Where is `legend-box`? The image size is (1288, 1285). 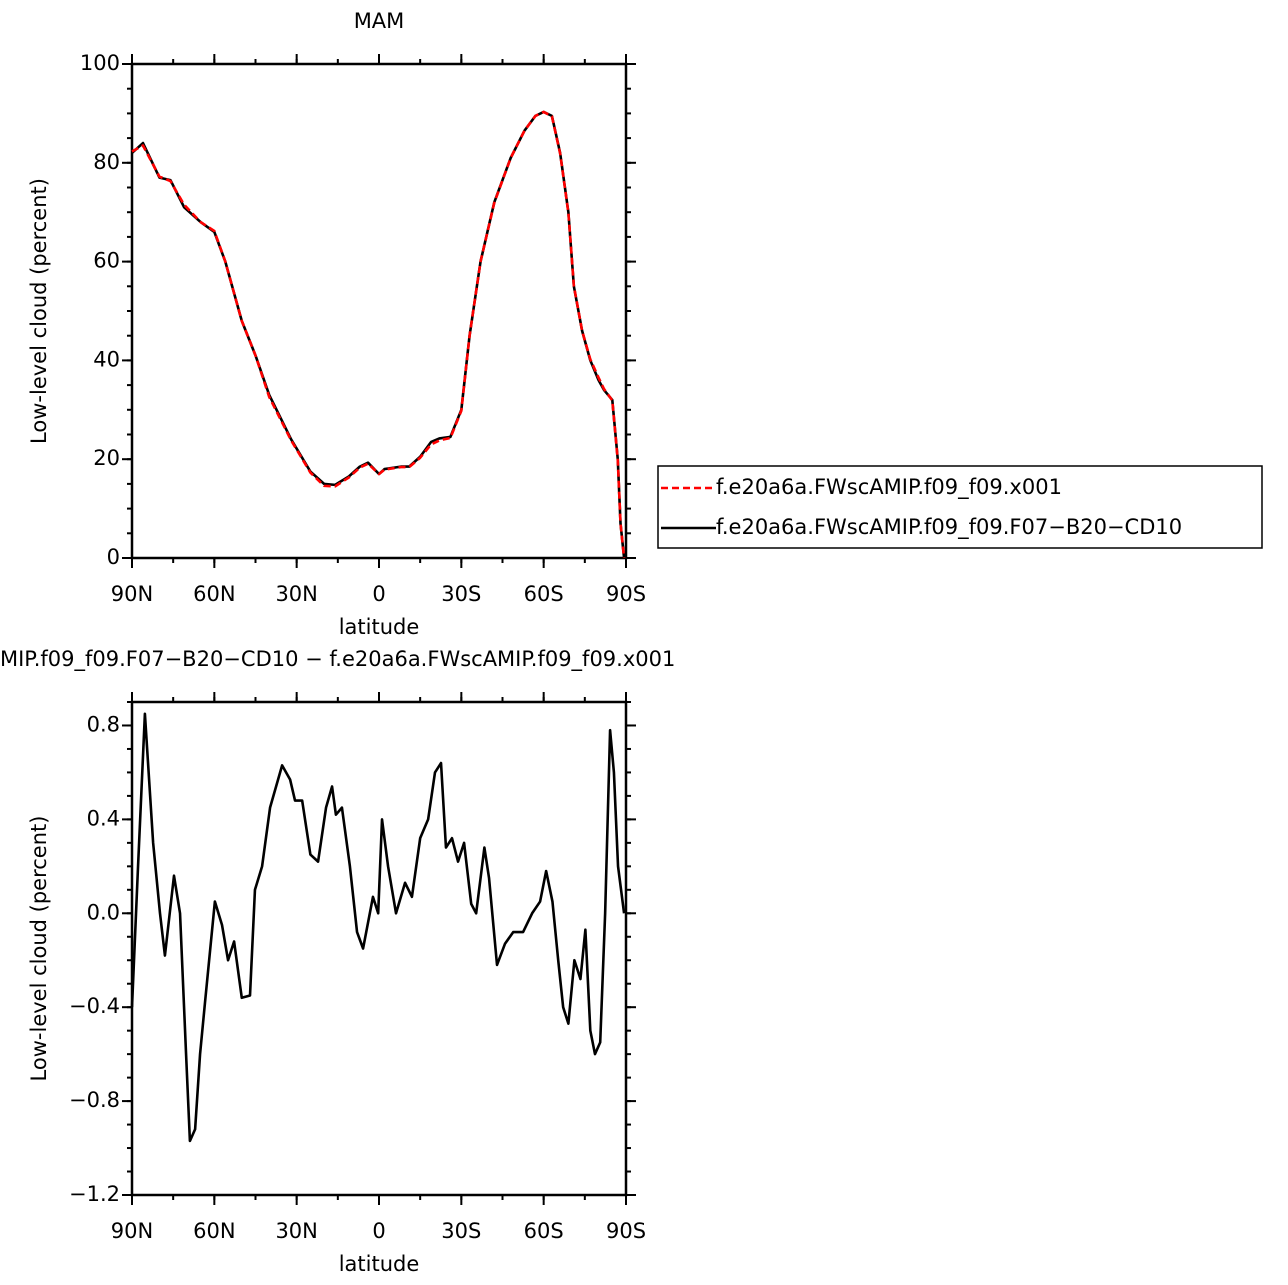
legend-box is located at coordinates (960, 507).